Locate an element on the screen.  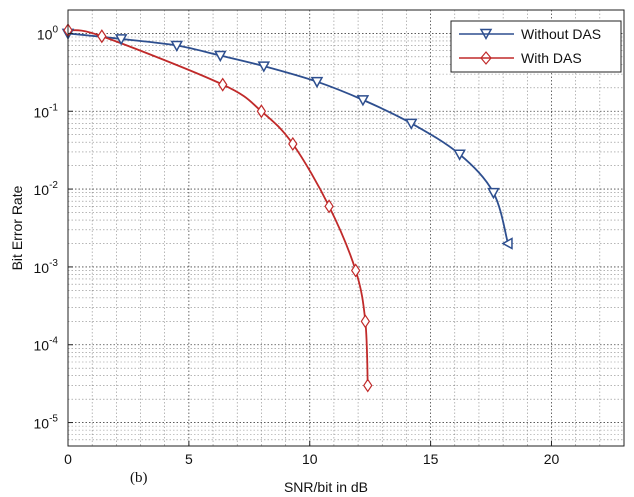
legend-box is located at coordinates (536, 46).